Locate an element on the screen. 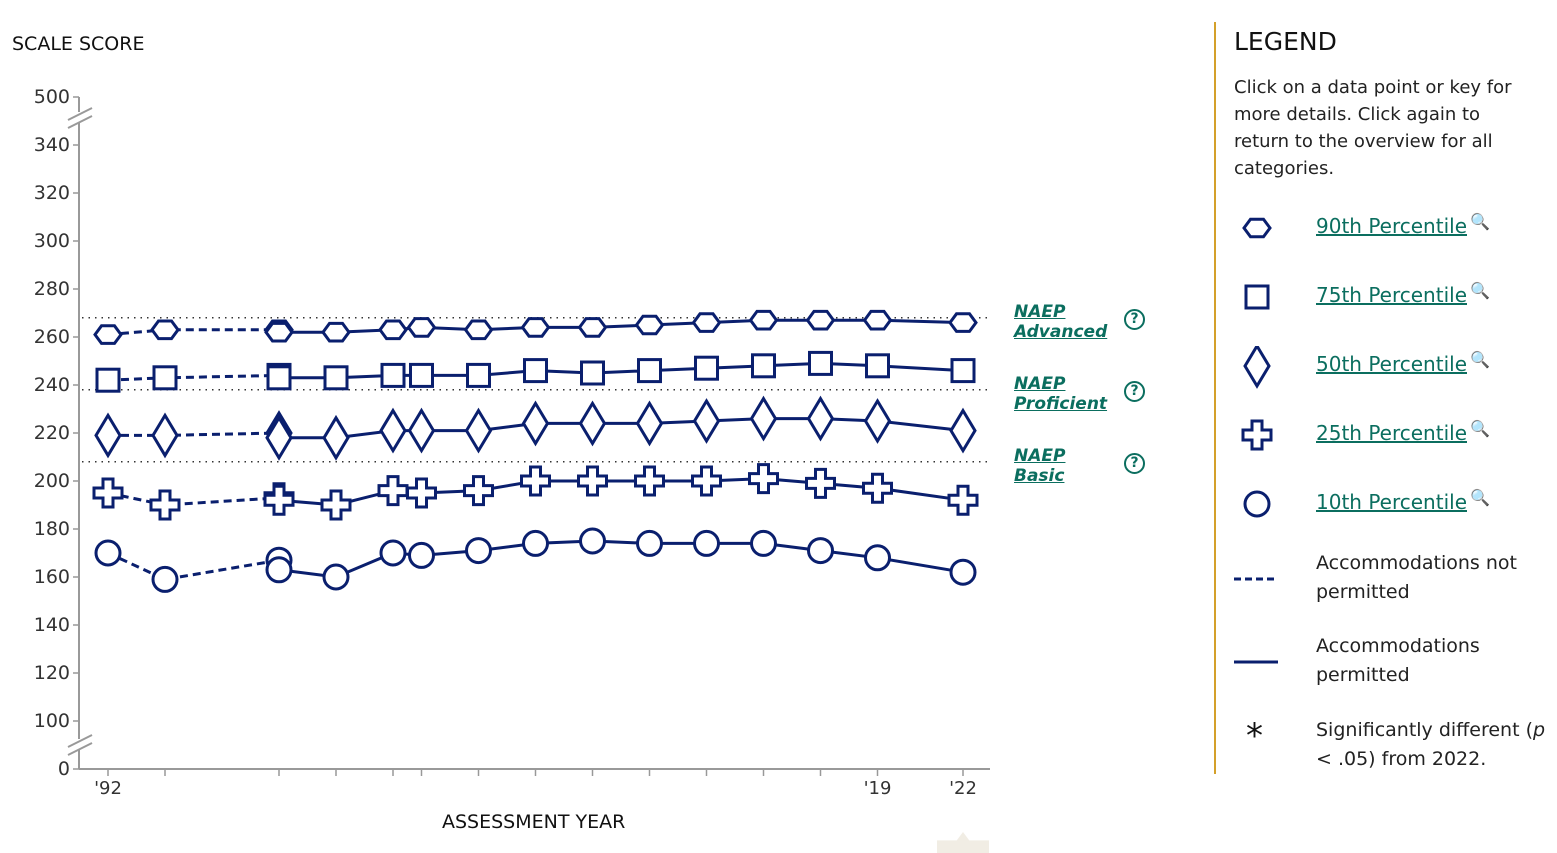 The height and width of the screenshot is (853, 1557). legend-item-diamond: 50th Percentile 🔍 is located at coordinates (1385, 371).